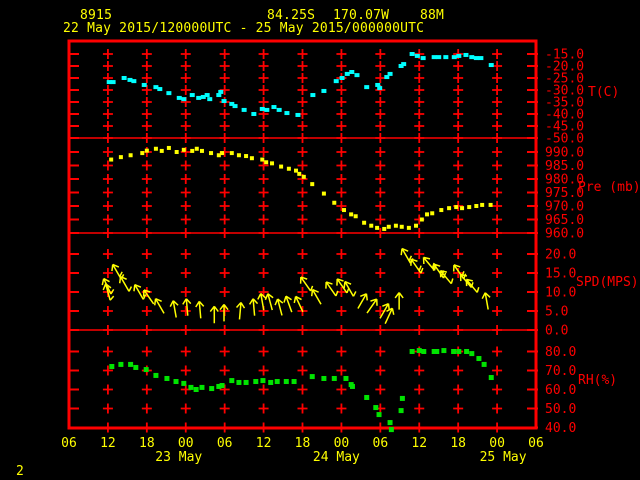  What do you see at coordinates (564, 91) in the screenshot?
I see `y-axis-tick-label: -30.0` at bounding box center [564, 91].